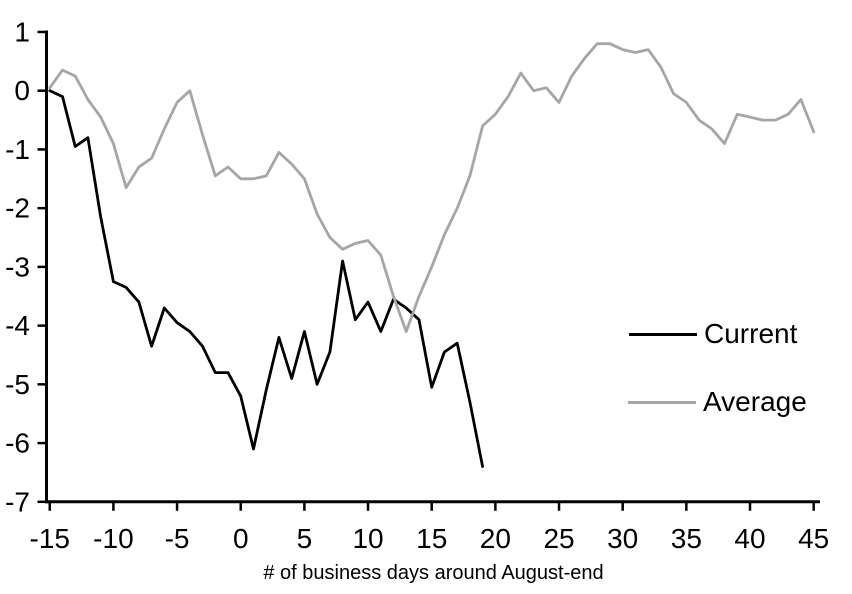  Describe the element at coordinates (431, 538) in the screenshot. I see `x-tick-label: 15` at that location.